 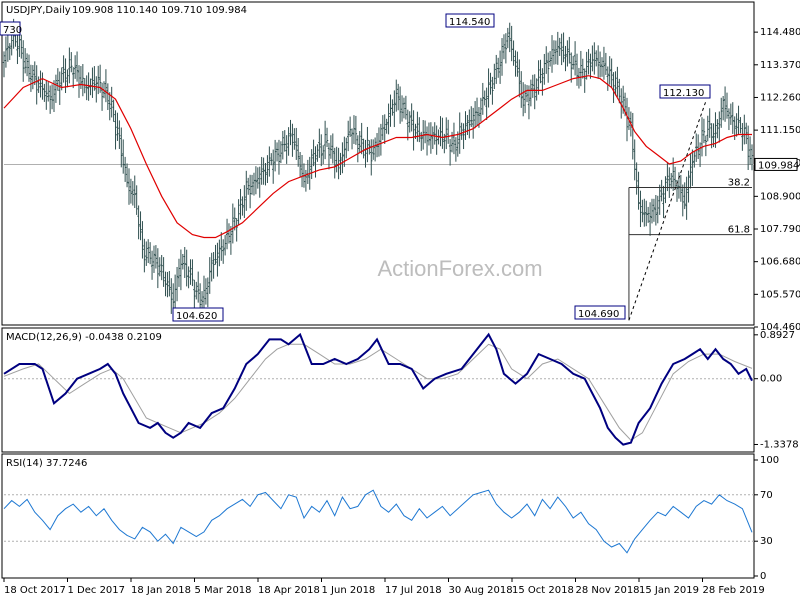 I want to click on date-tick-label: 1 Jun 2018, so click(x=349, y=590).